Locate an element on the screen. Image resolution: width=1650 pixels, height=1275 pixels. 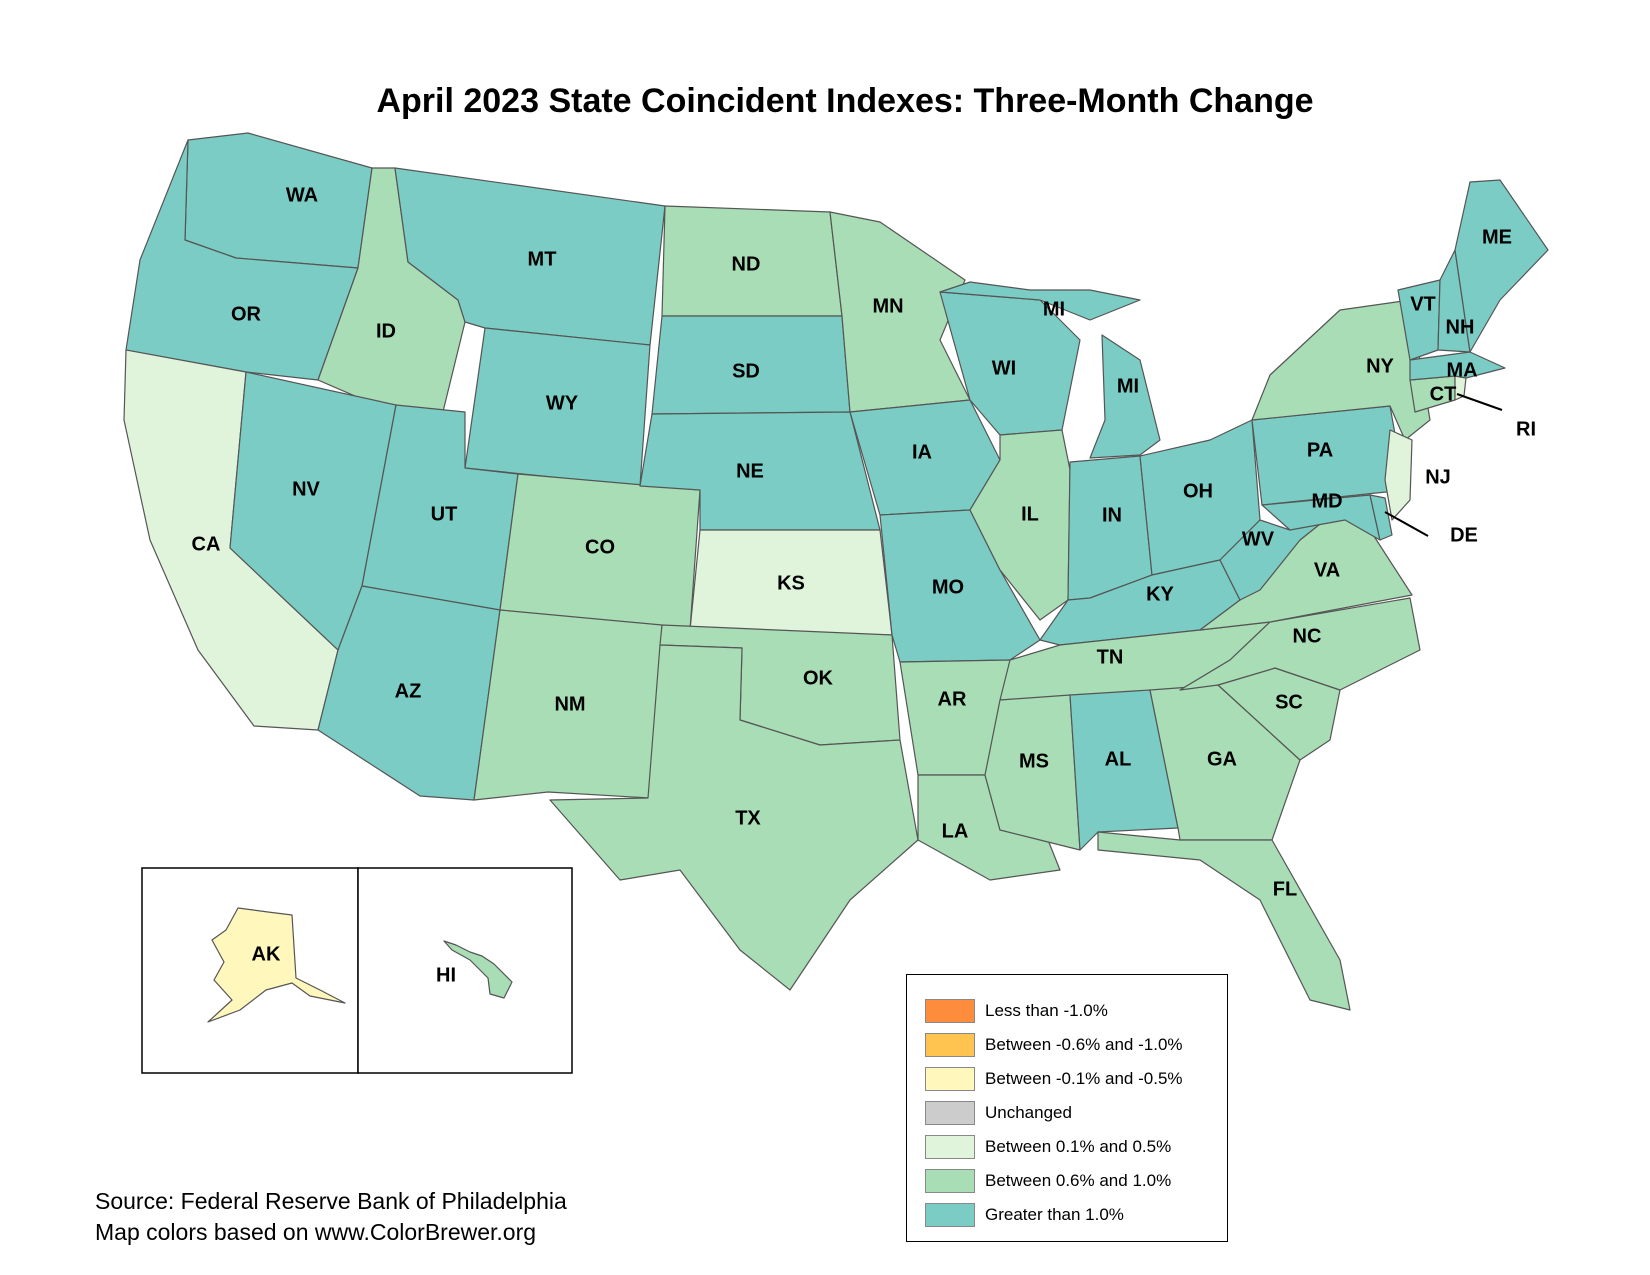
state-NC is located at coordinates (1300, 644).